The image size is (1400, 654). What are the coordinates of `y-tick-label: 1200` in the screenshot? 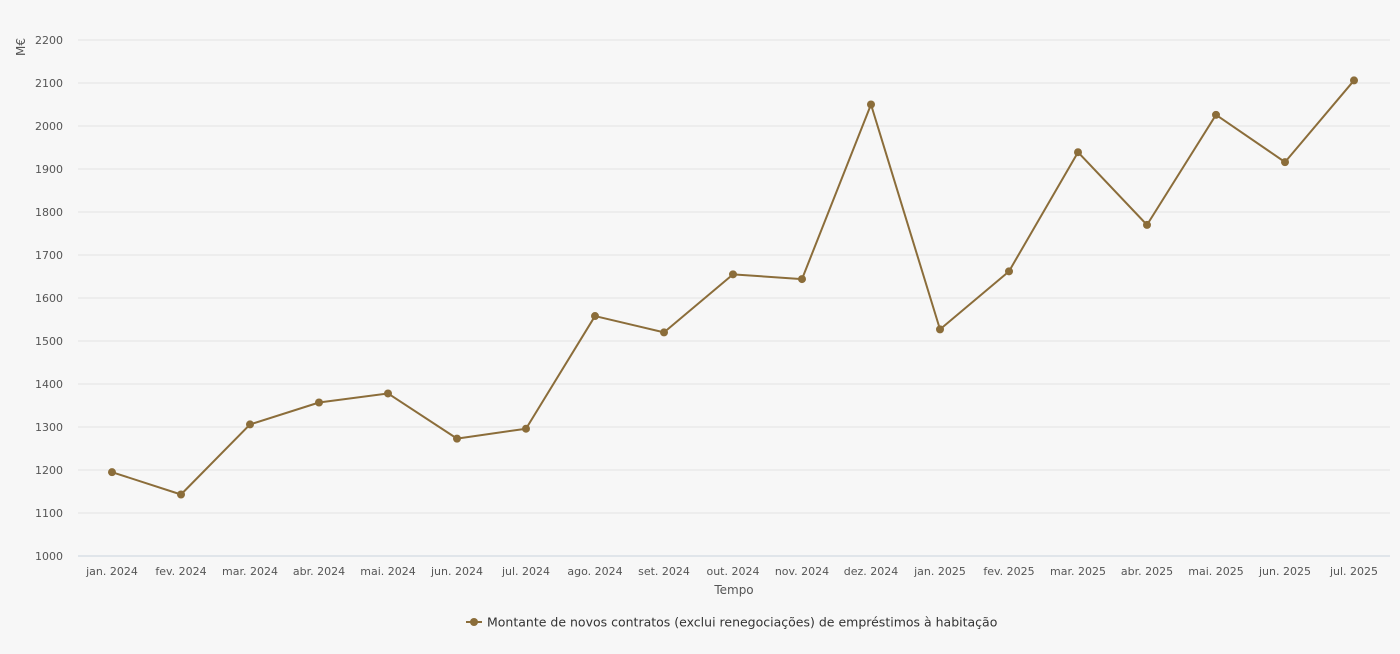 It's located at (49, 470).